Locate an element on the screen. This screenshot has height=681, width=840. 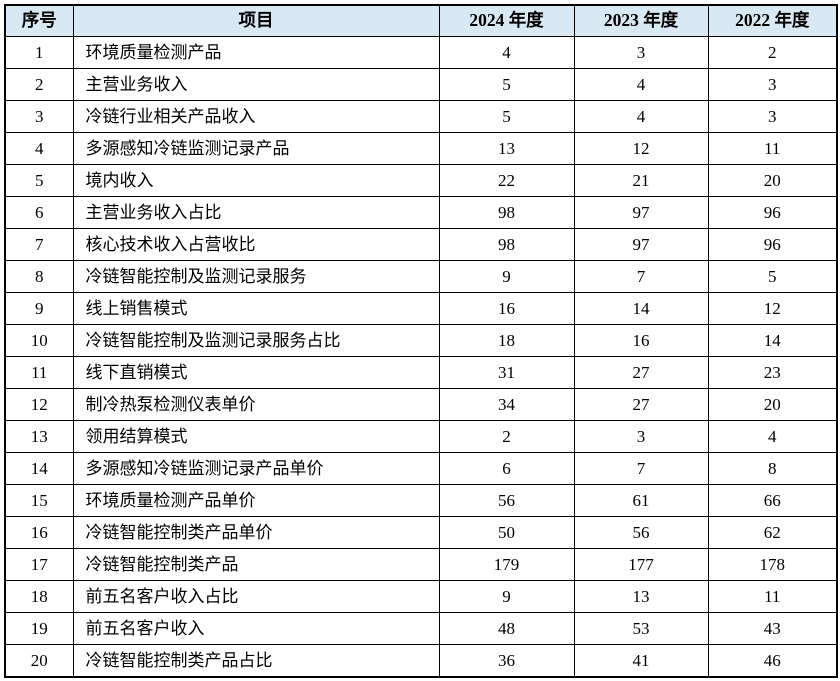
row-index-cell: 12 is located at coordinates (39, 404).